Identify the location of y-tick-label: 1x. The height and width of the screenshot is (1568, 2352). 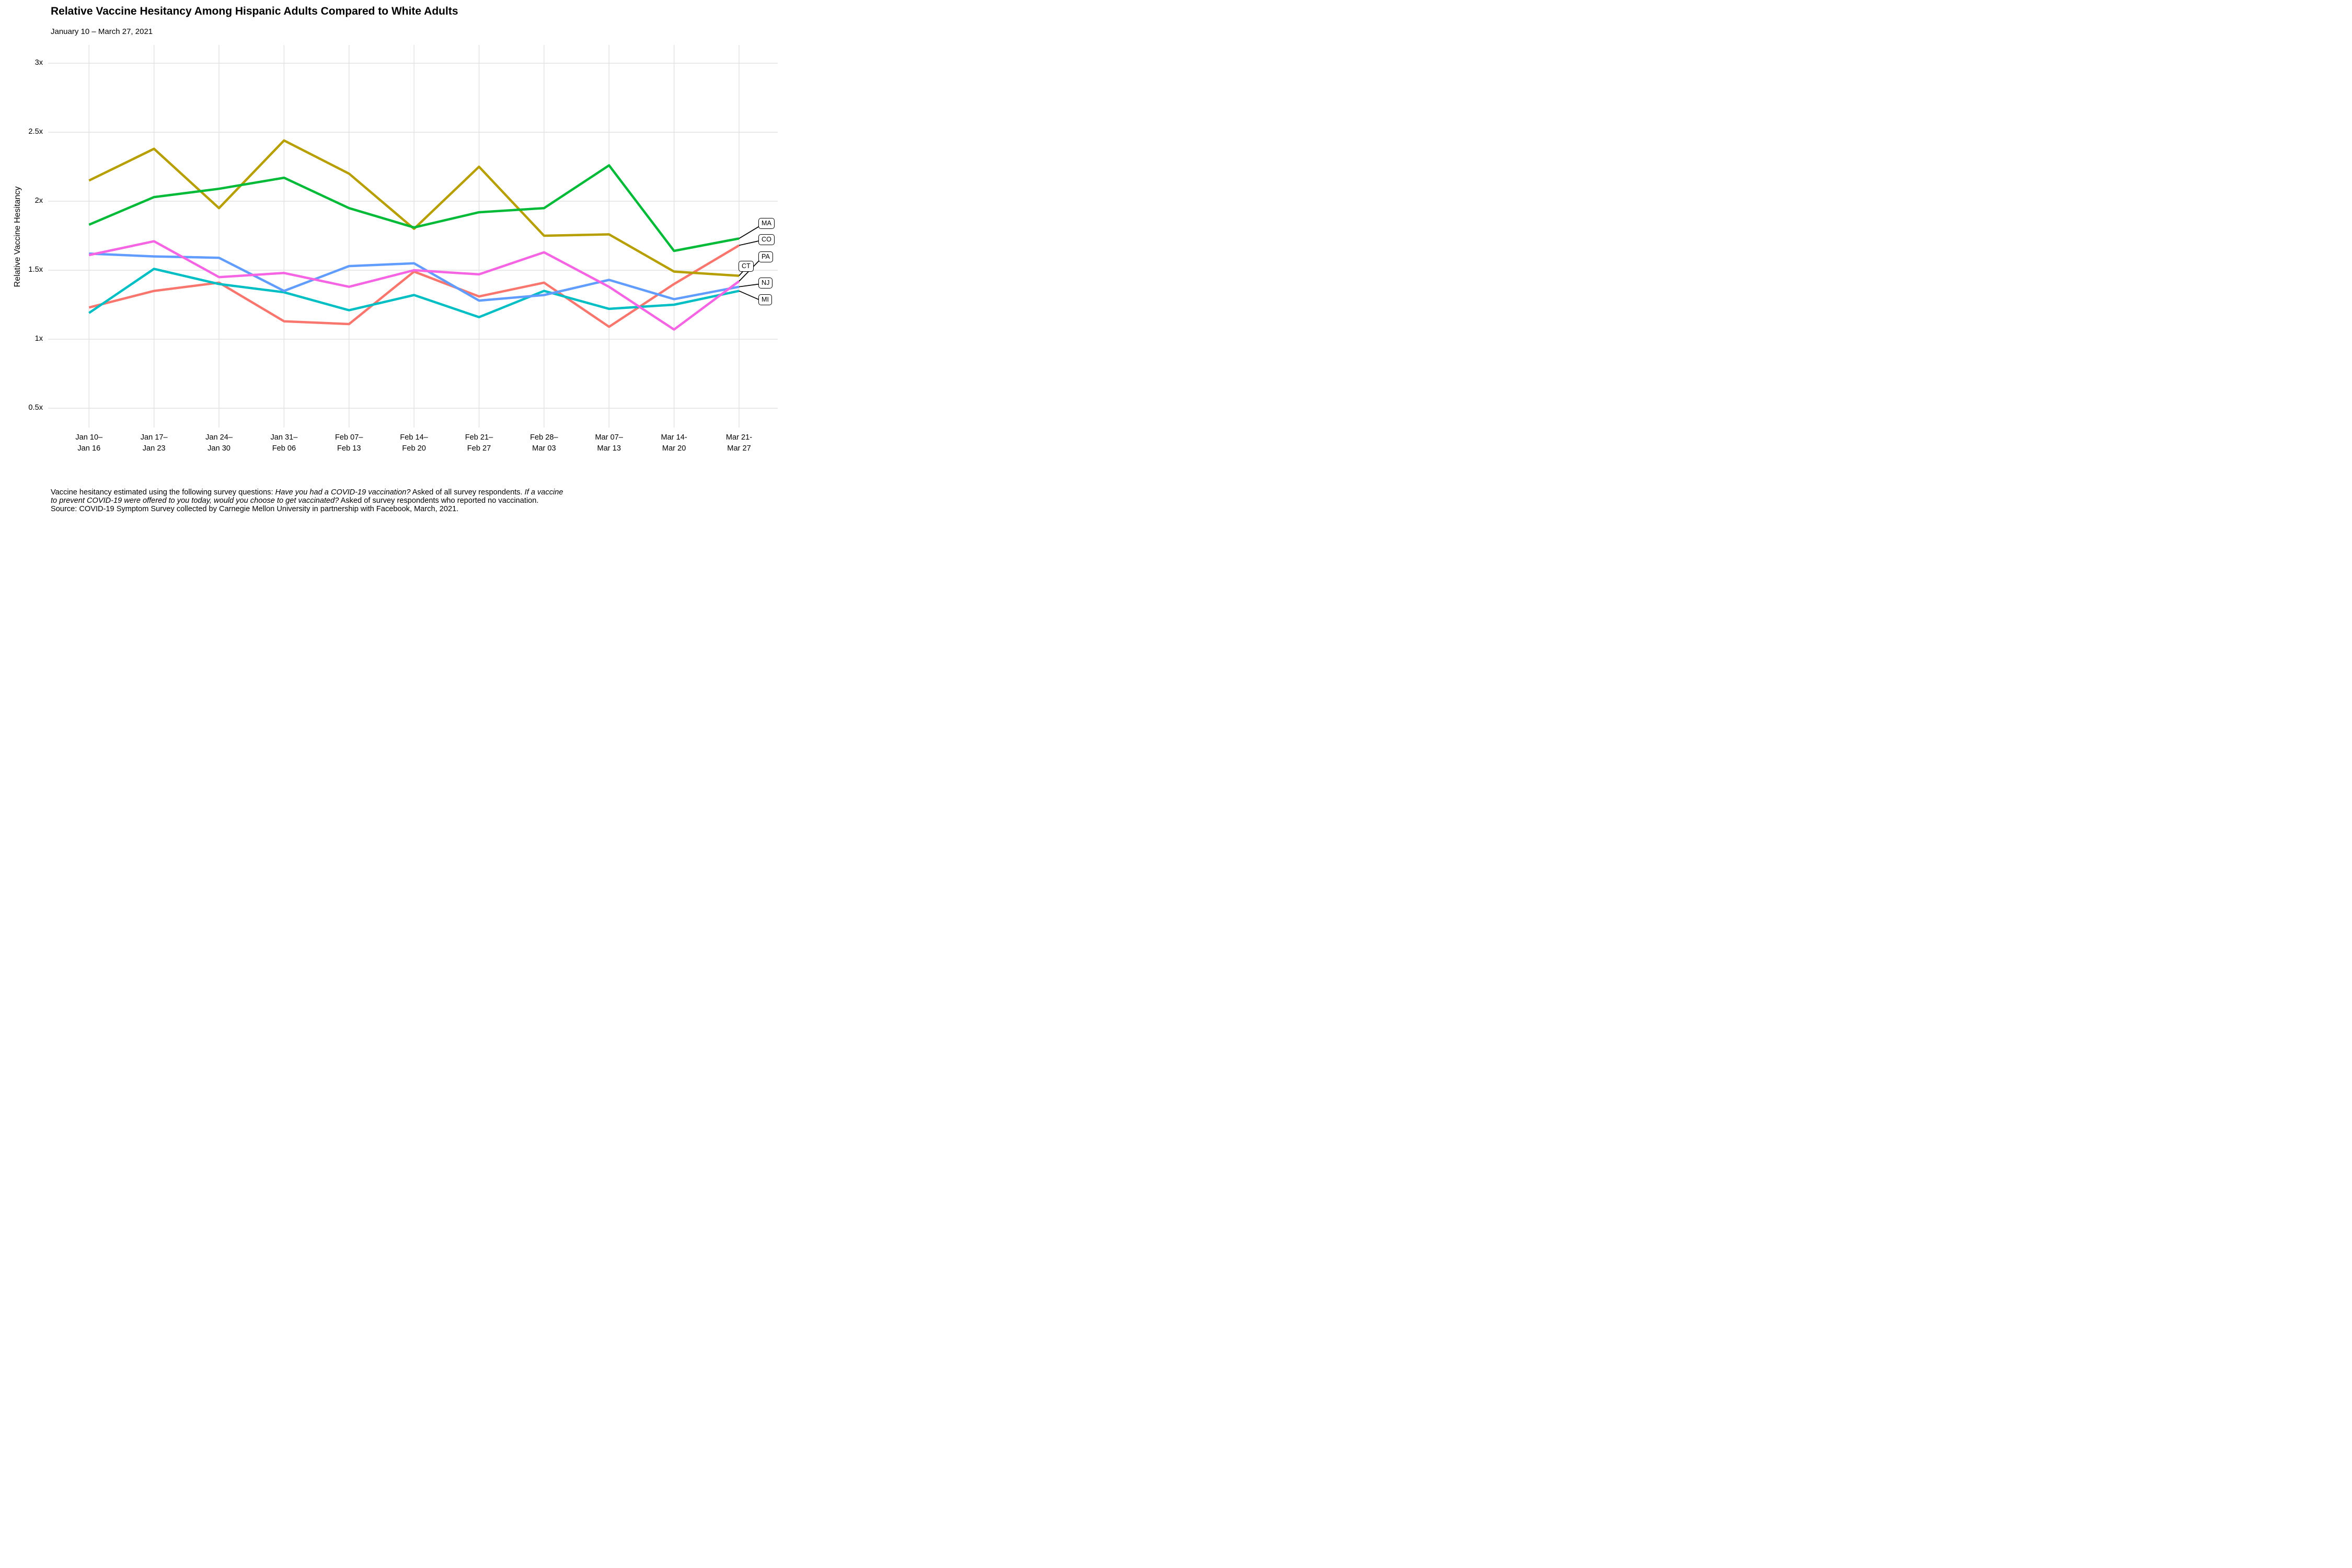
(38, 339).